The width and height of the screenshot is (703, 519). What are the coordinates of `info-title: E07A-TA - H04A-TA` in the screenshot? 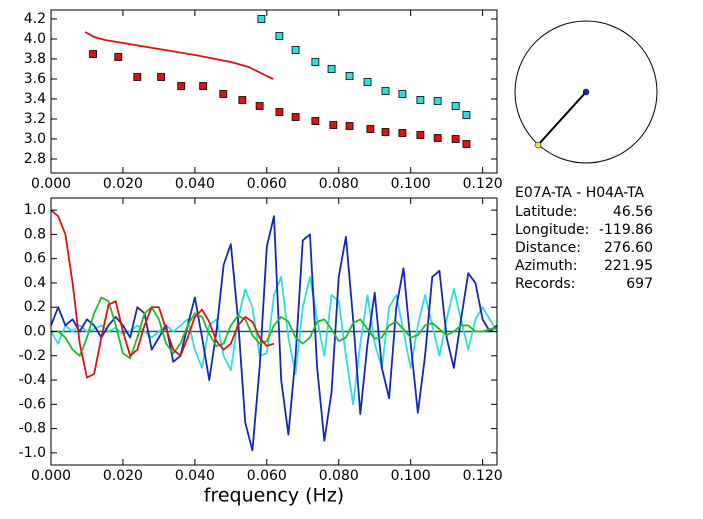 It's located at (580, 193).